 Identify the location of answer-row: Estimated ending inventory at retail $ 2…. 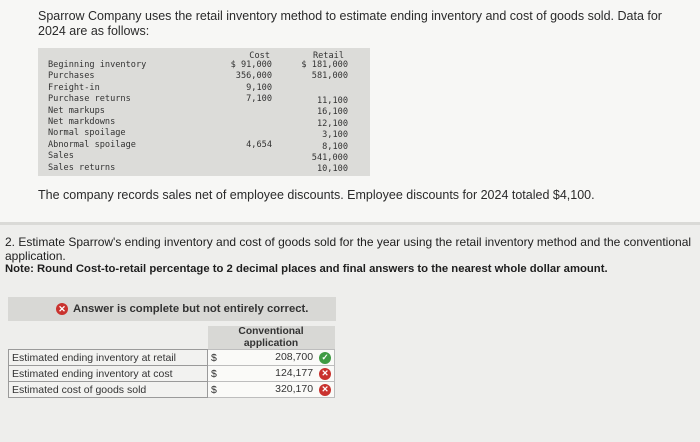
(171, 357).